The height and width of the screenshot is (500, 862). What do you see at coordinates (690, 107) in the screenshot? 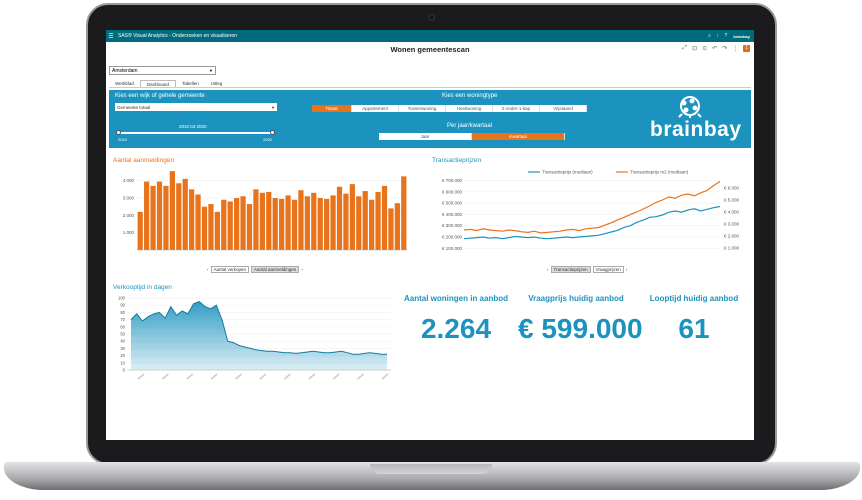
I see `brain-icon` at bounding box center [690, 107].